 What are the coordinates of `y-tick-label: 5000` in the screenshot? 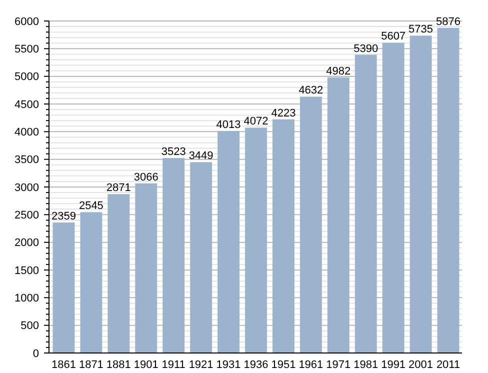 It's located at (26, 77).